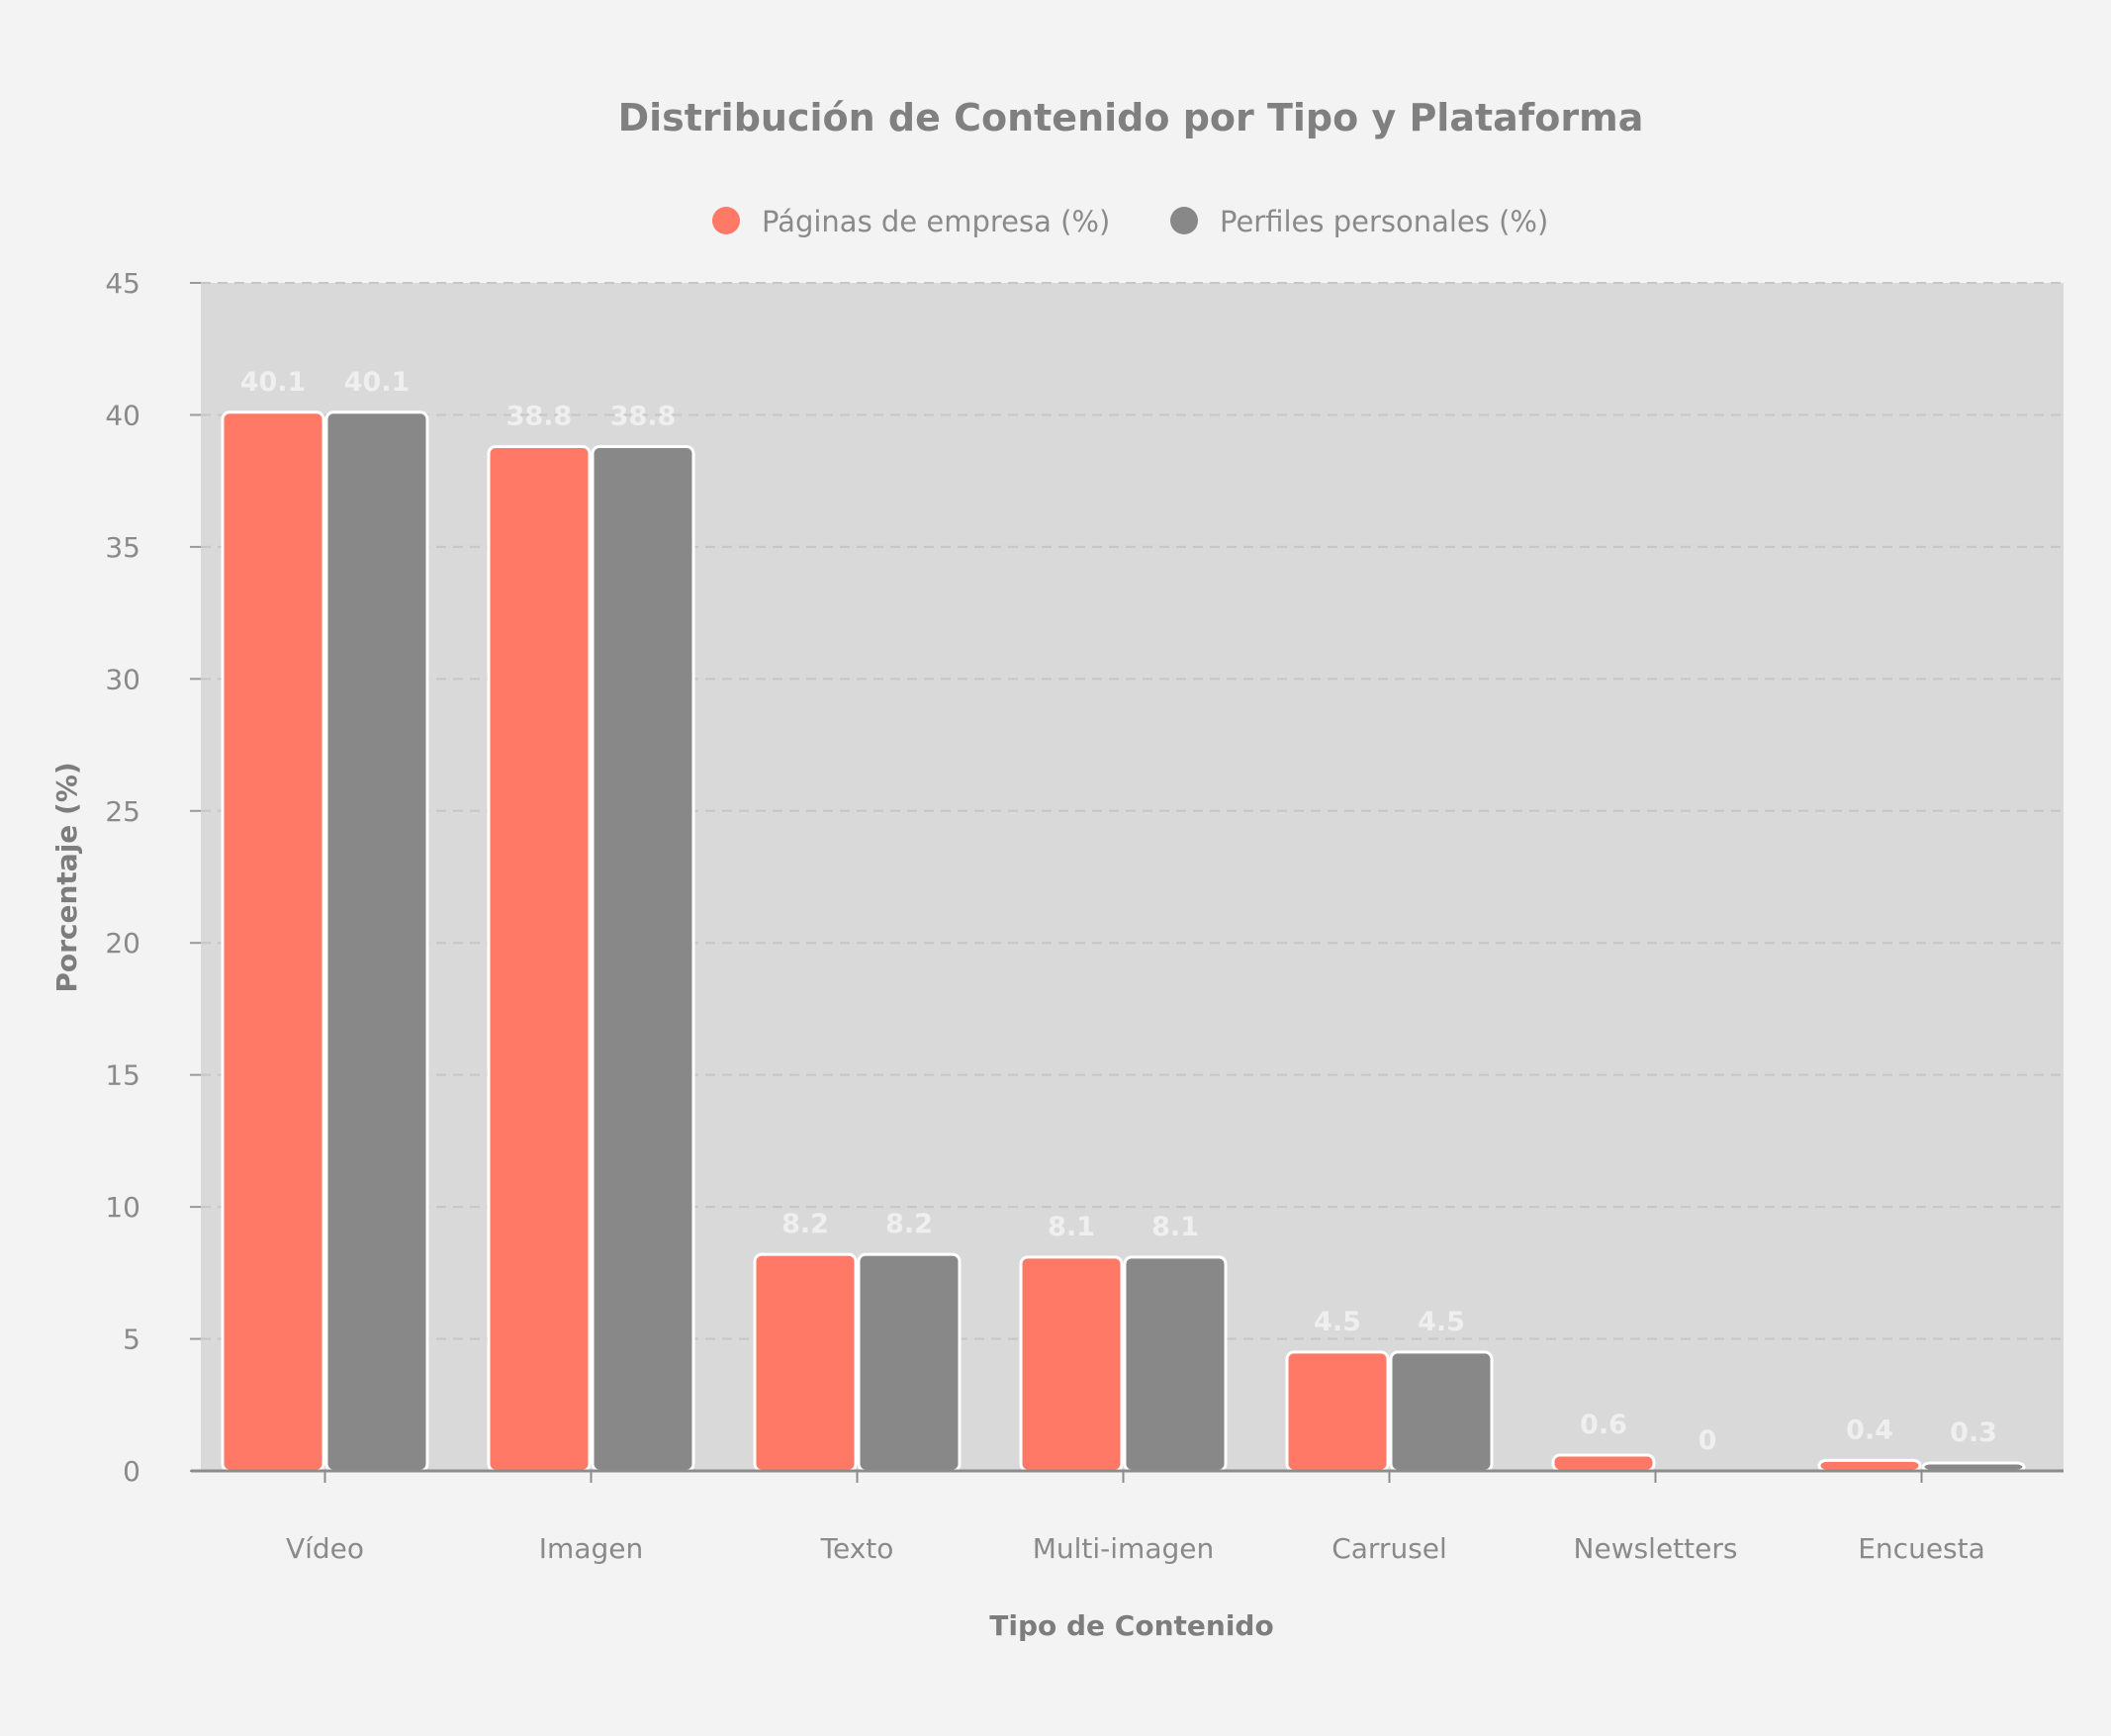  Describe the element at coordinates (1974, 1432) in the screenshot. I see `data-label: 0.3` at that location.